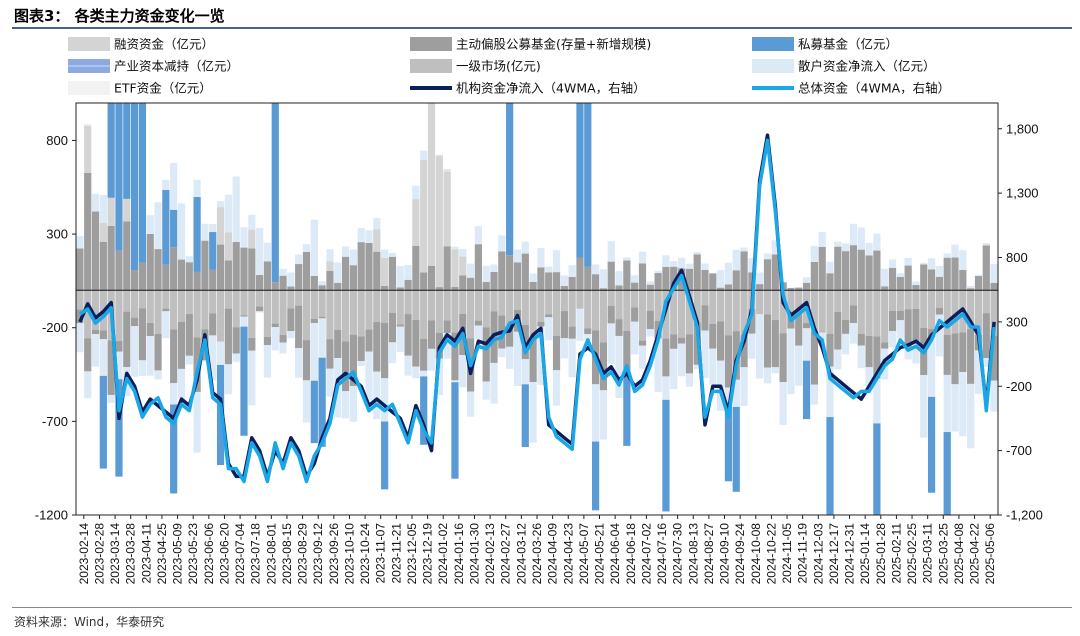  What do you see at coordinates (874, 88) in the screenshot?
I see `legend-label-total_4wma: 总体资金（4WMA，右轴）` at bounding box center [874, 88].